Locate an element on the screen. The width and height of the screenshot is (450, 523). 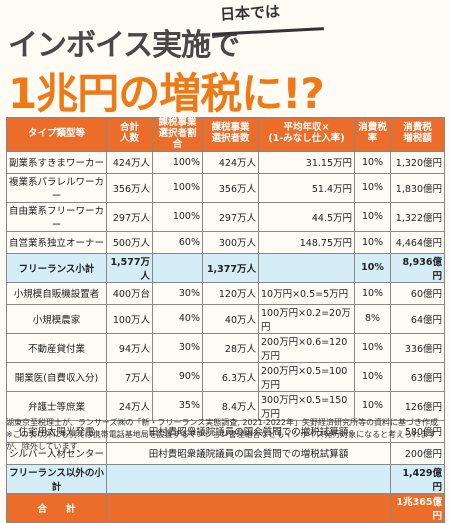
cell-amount: 60億円 is located at coordinates (417, 293).